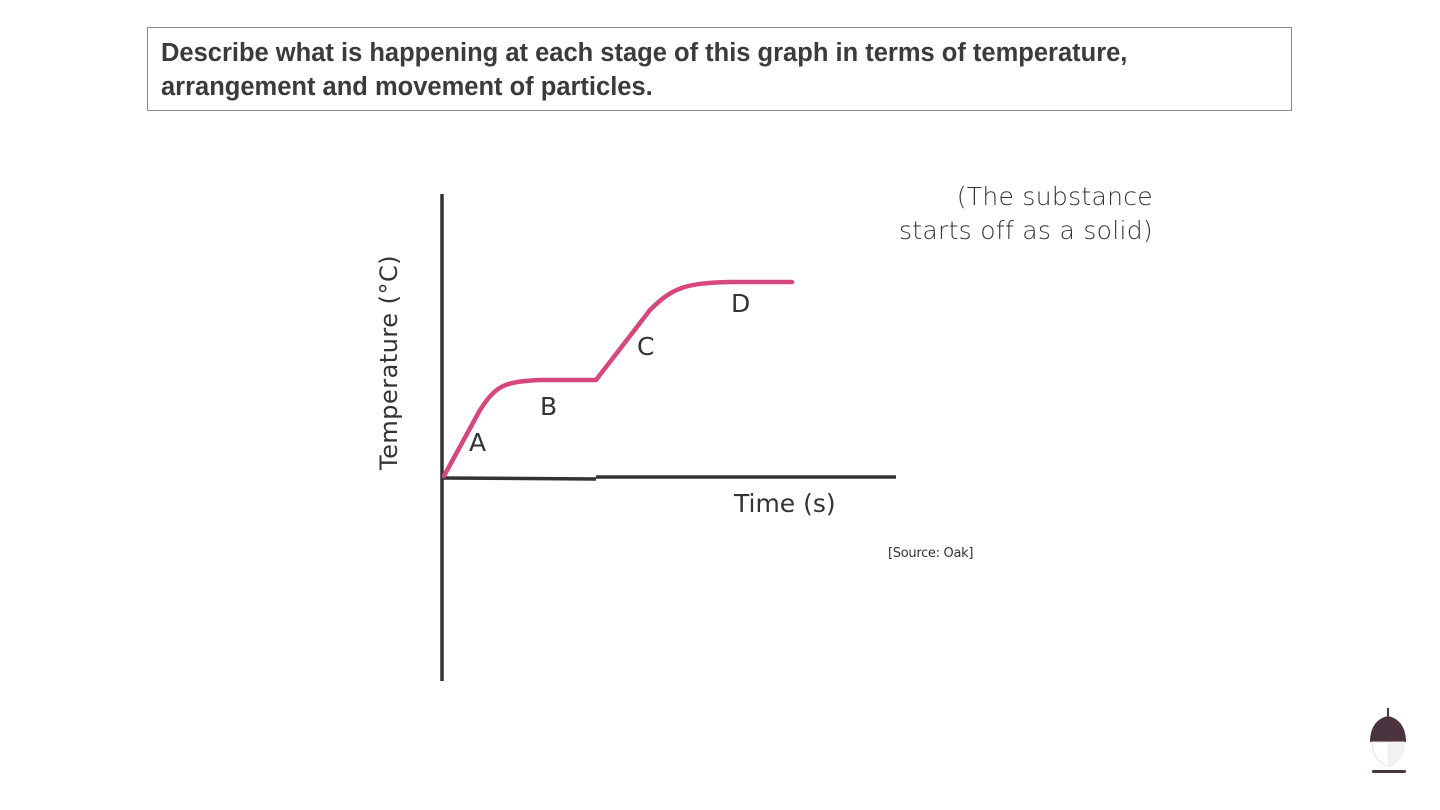 The width and height of the screenshot is (1440, 810). Describe the element at coordinates (1388, 740) in the screenshot. I see `acorn-icon` at that location.